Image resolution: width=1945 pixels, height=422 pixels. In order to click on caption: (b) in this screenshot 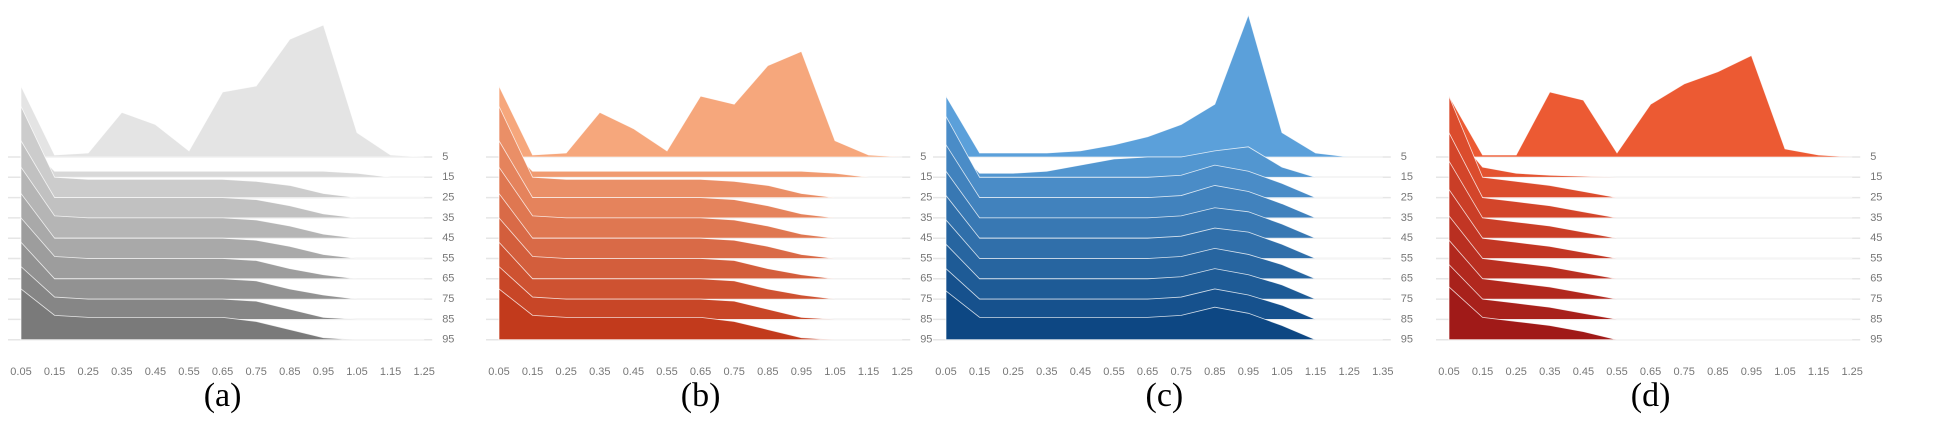, I will do `click(701, 395)`.